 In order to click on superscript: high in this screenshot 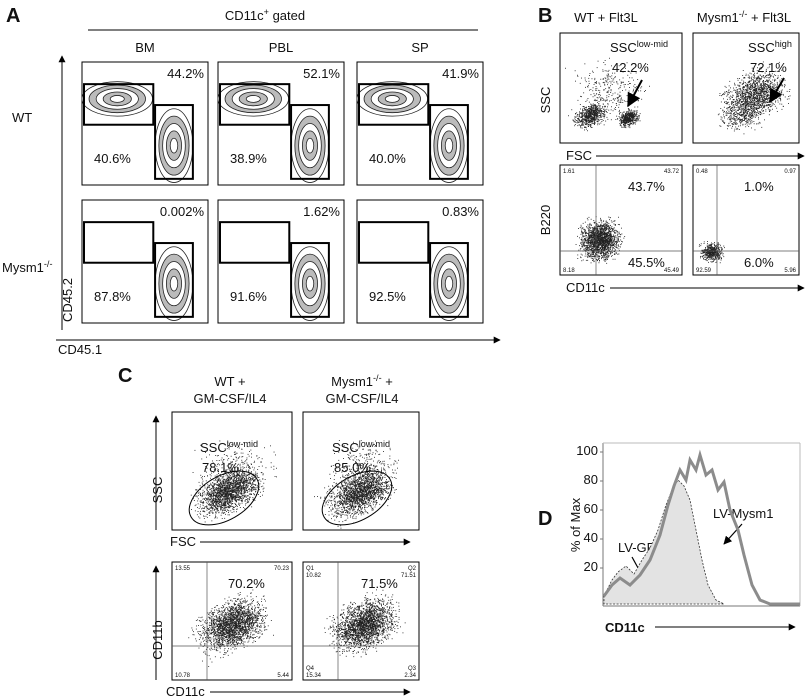, I will do `click(783, 44)`.